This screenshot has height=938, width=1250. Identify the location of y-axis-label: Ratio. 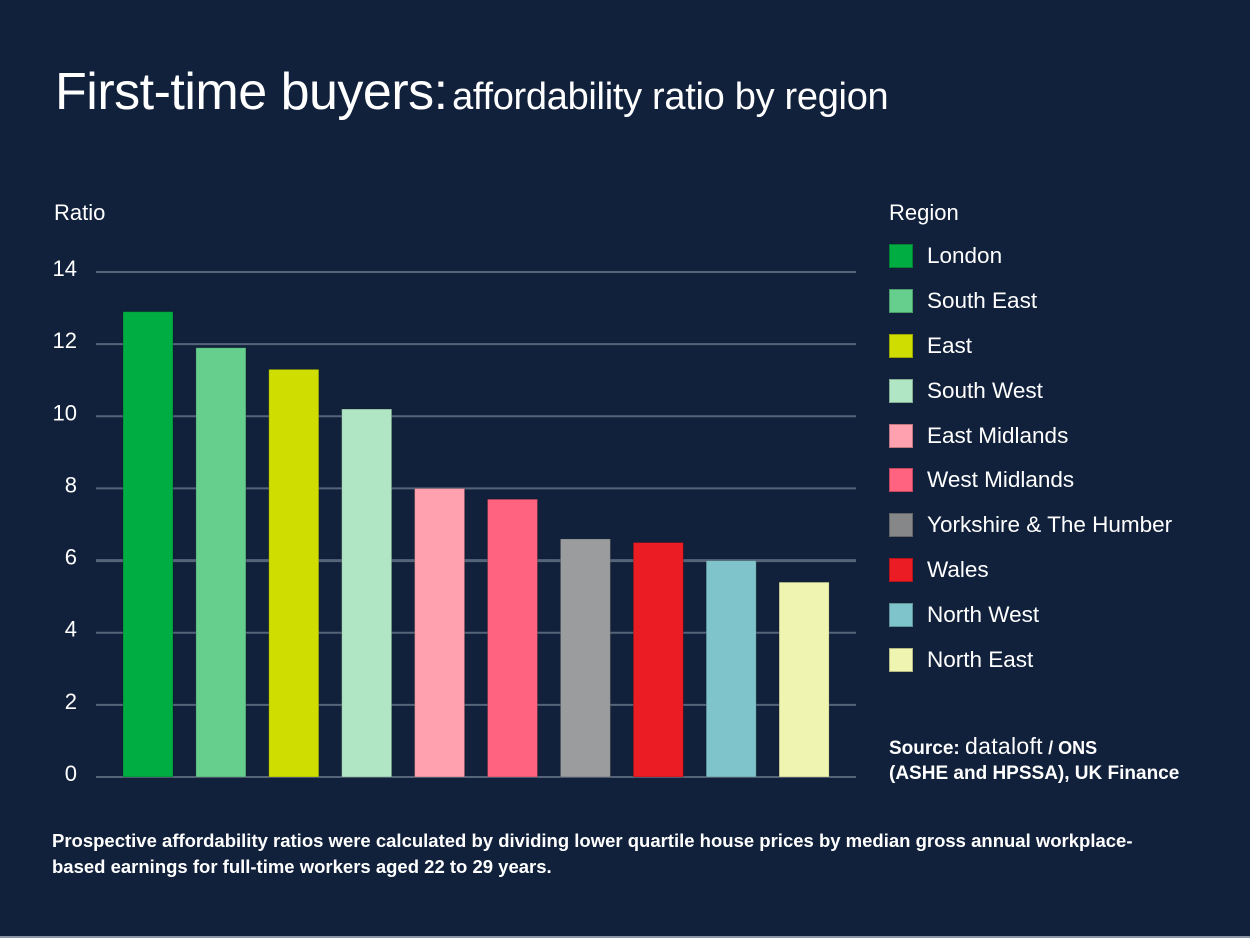
(80, 212).